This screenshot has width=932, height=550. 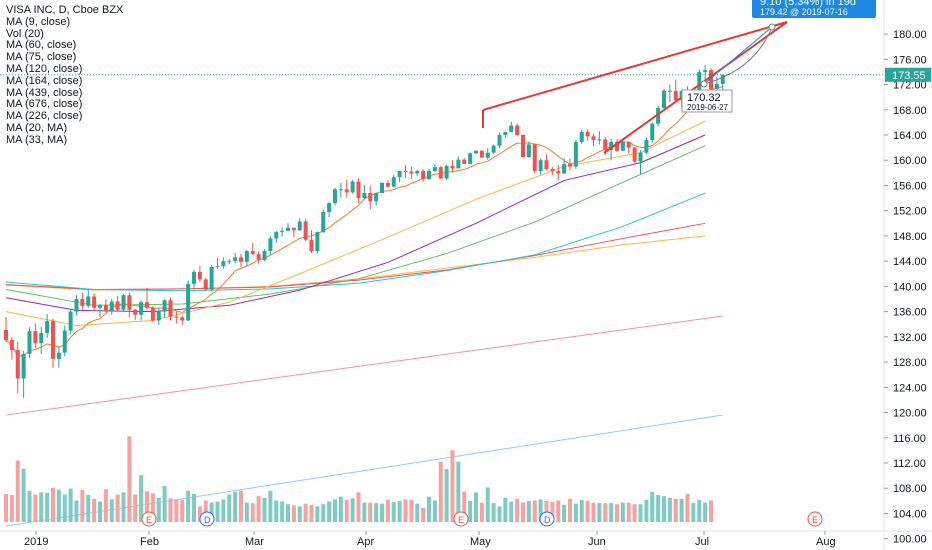 What do you see at coordinates (466, 539) in the screenshot?
I see `time-axis: 2019 Feb Mar Apr May Jun Jul Aug` at bounding box center [466, 539].